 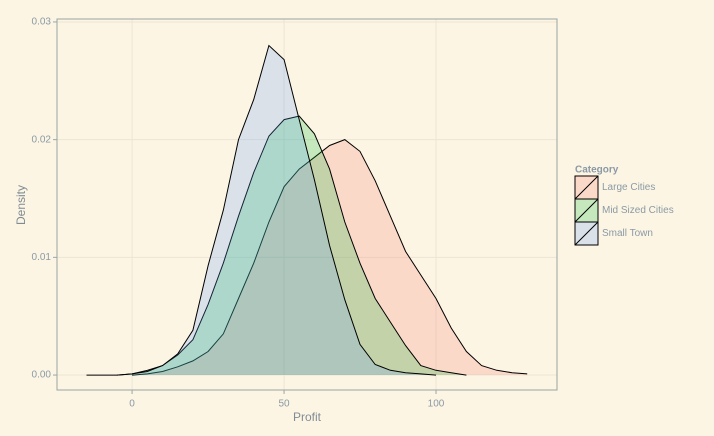 I want to click on y-tick-label: 0.03, so click(x=42, y=22).